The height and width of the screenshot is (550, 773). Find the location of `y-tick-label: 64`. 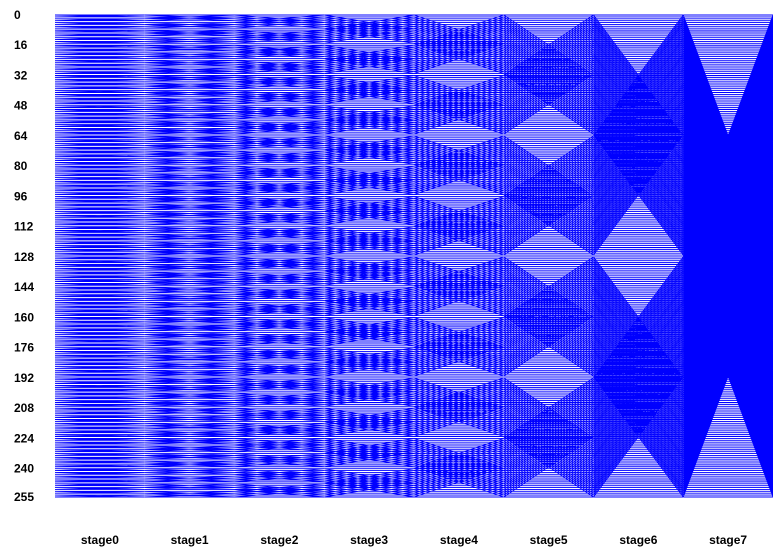

y-tick-label: 64 is located at coordinates (21, 136).